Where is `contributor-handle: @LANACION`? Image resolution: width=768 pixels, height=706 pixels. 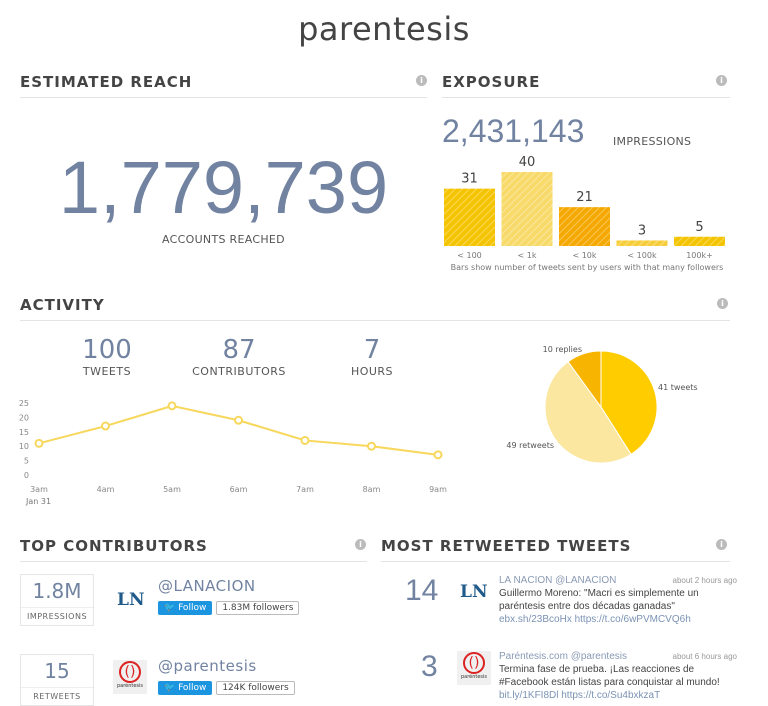
contributor-handle: @LANACION is located at coordinates (207, 586).